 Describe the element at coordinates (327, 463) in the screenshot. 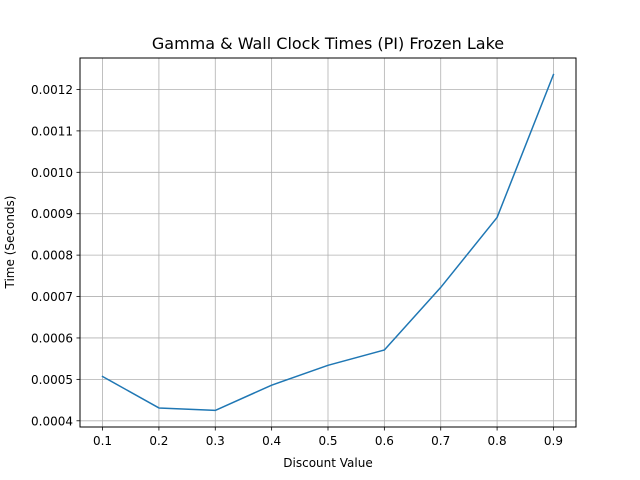

I see `x-axis-title: Discount Value` at that location.